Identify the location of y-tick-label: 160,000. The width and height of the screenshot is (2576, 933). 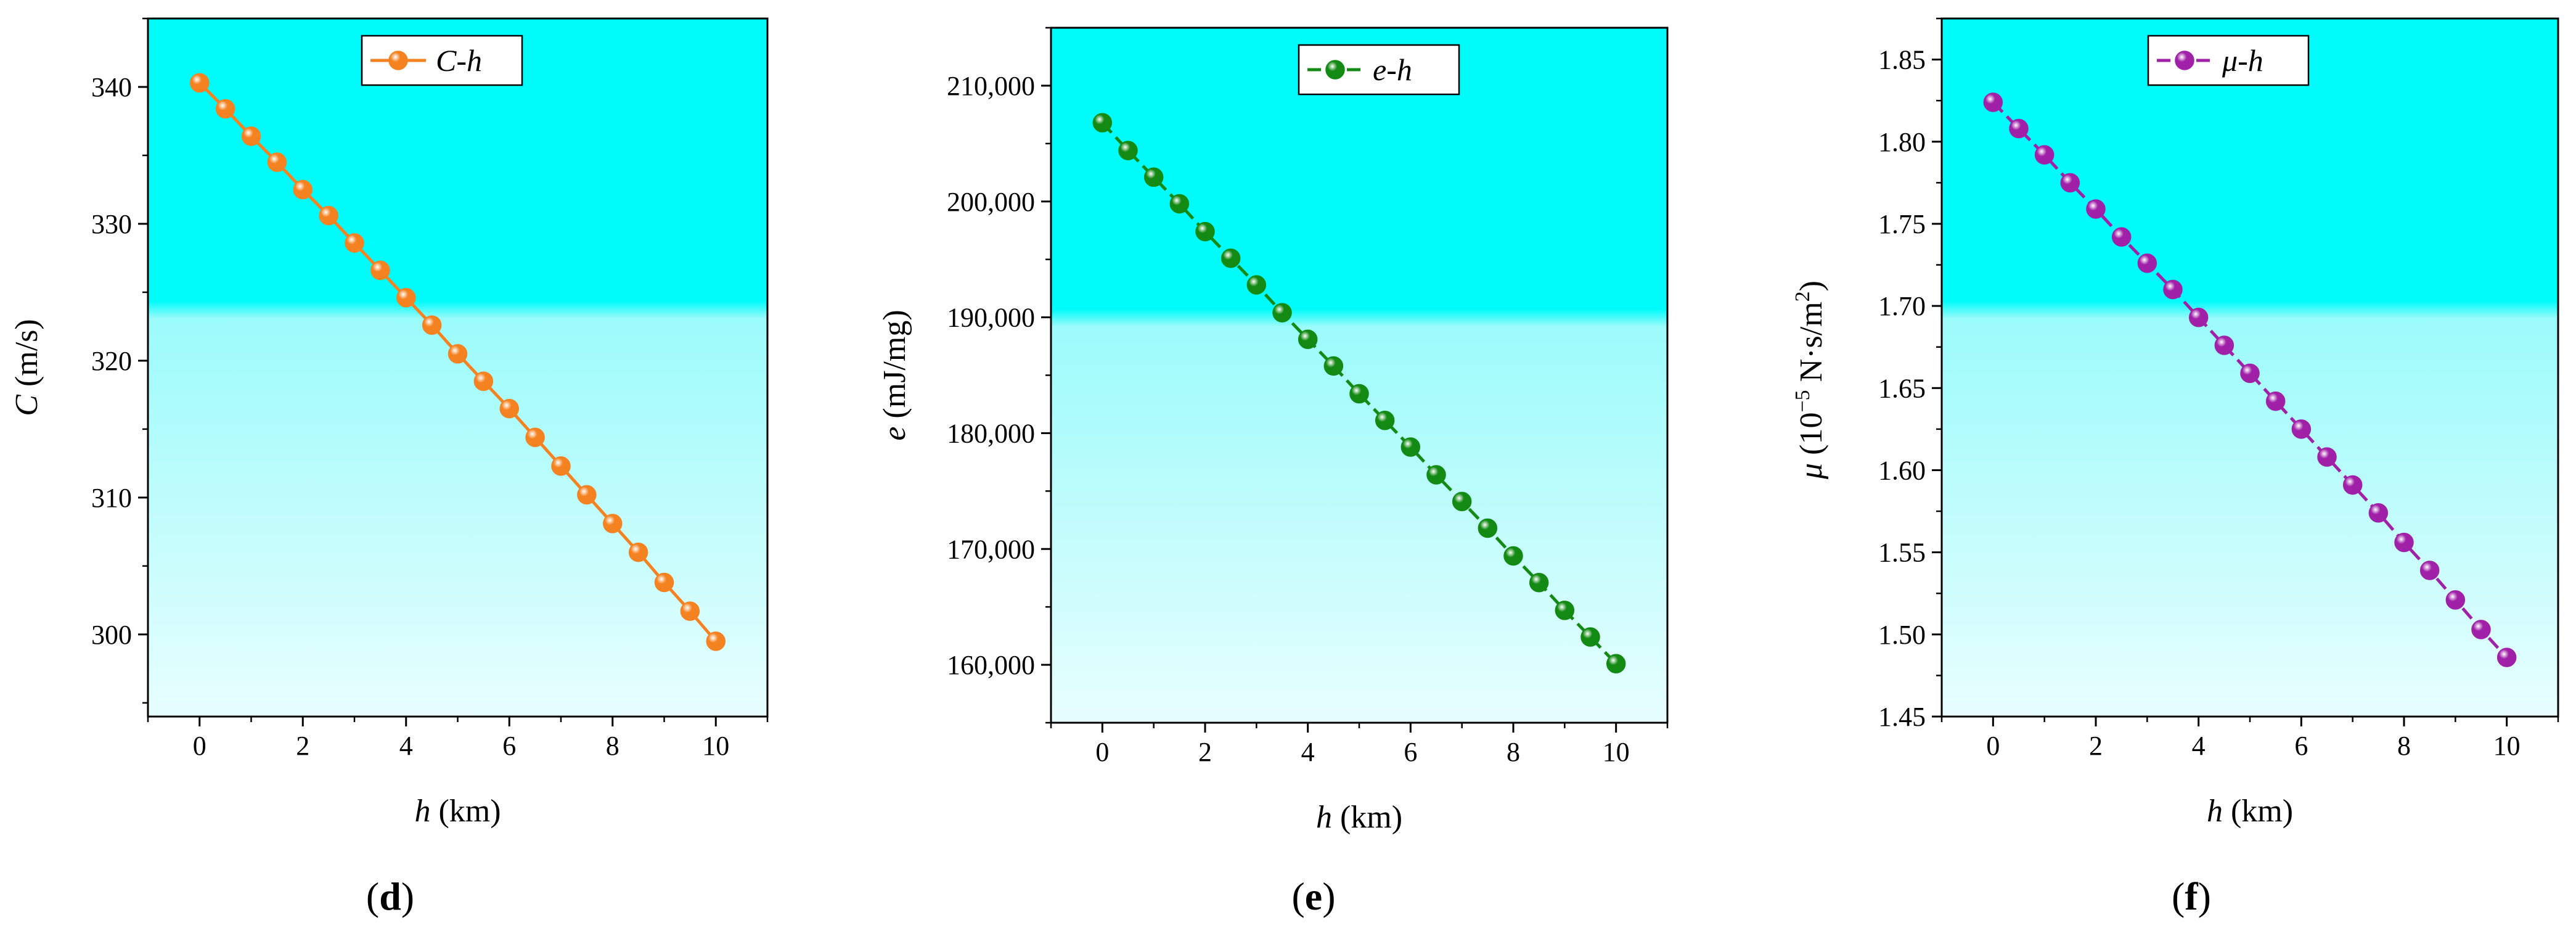
(991, 665).